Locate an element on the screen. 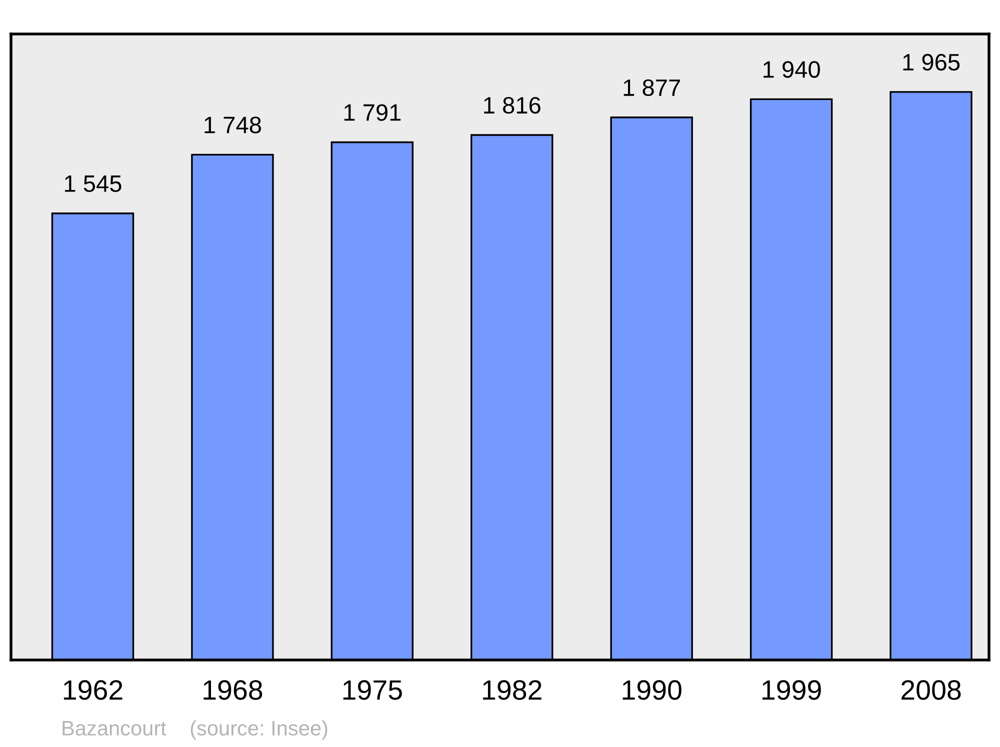  data-label: 1 965 is located at coordinates (931, 62).